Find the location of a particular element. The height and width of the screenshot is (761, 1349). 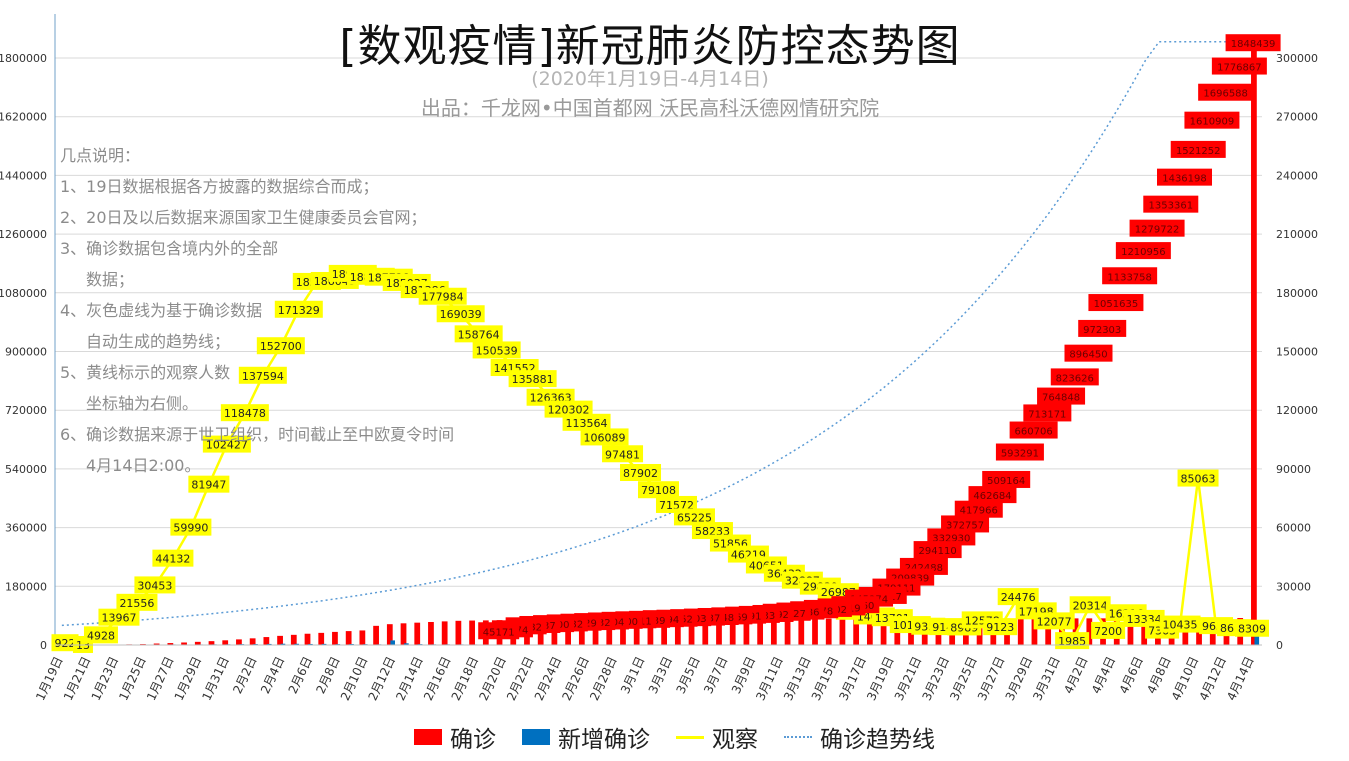

observation-label: 152700 is located at coordinates (281, 346).